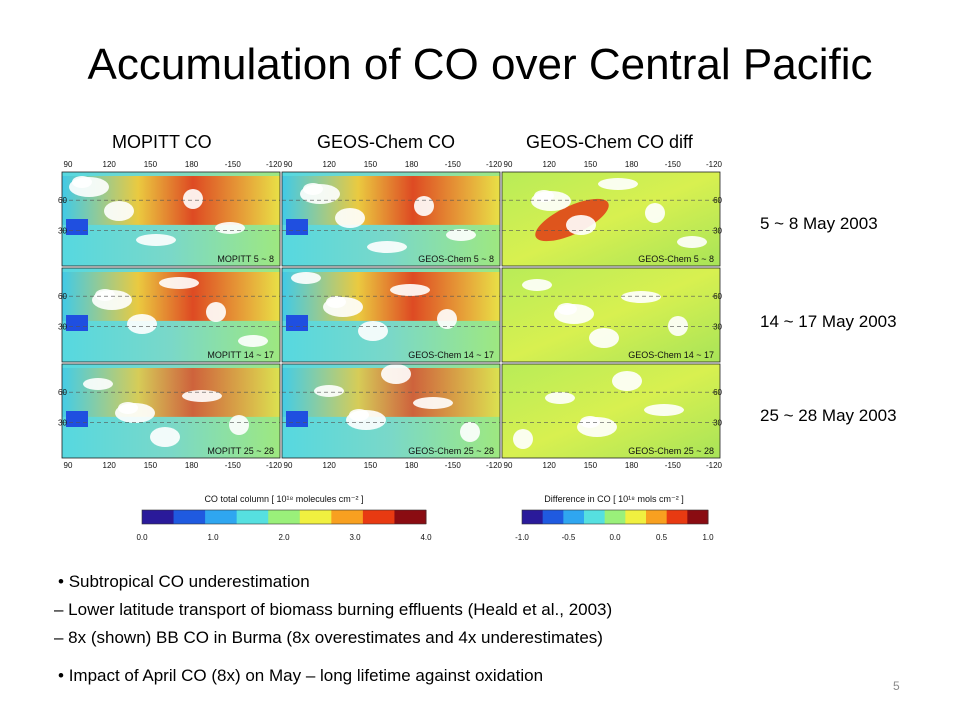 The height and width of the screenshot is (720, 960). Describe the element at coordinates (171, 219) in the screenshot. I see `map-panel: MOPITT 5 ~ 8` at that location.